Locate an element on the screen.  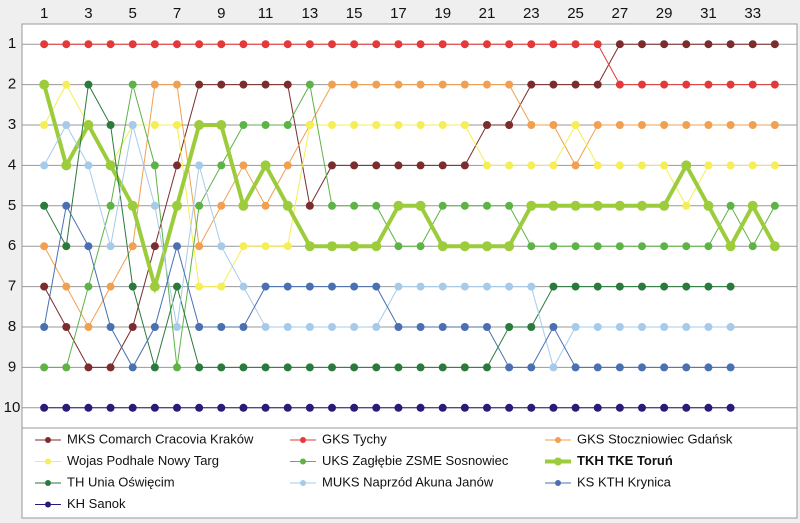
x-tick-label: 5 is located at coordinates (133, 13).